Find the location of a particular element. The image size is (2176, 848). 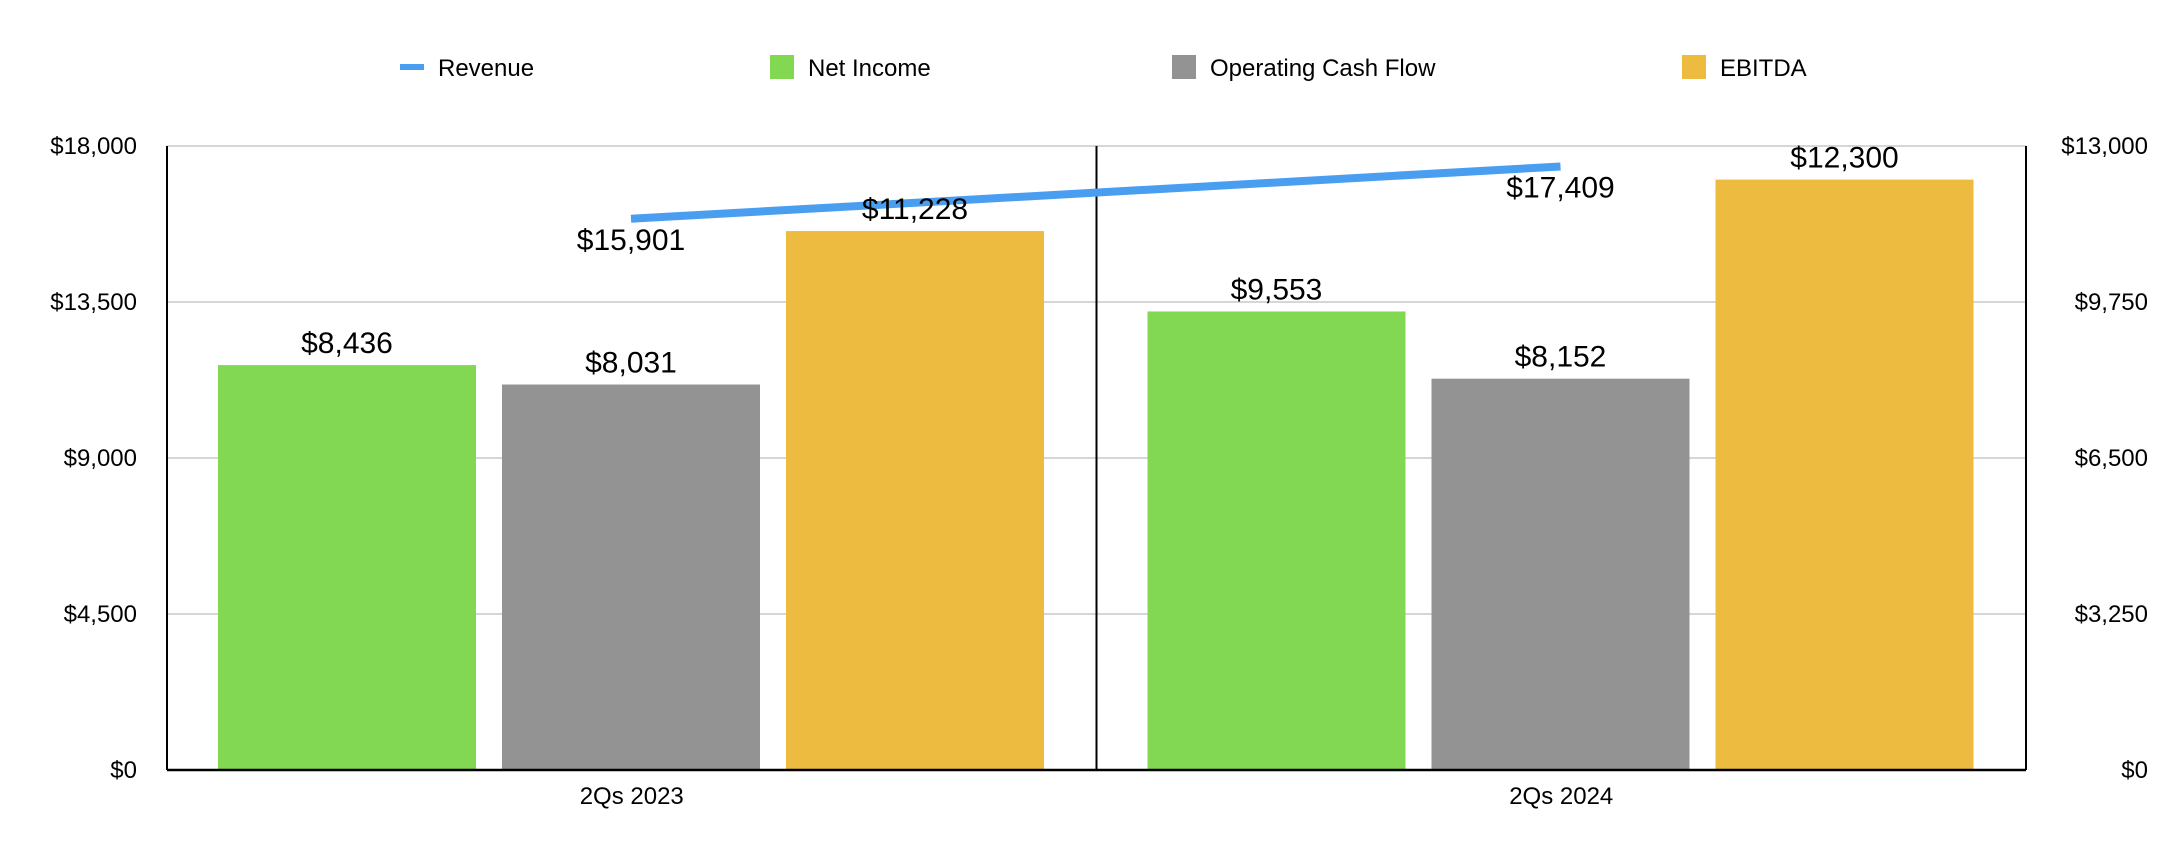

line-revenue is located at coordinates (1095, 192).